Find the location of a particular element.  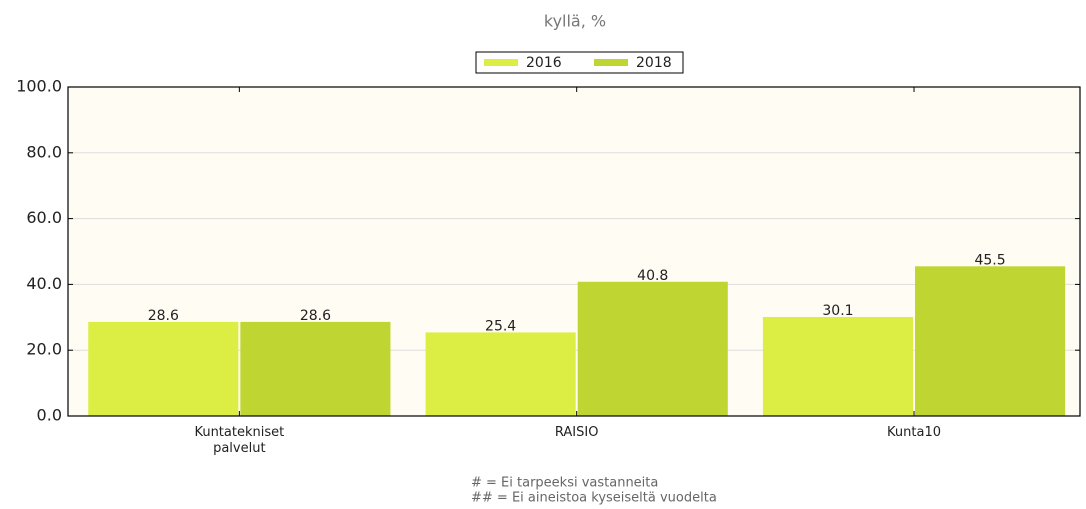

x-tick-label: Kunta10 is located at coordinates (914, 432).